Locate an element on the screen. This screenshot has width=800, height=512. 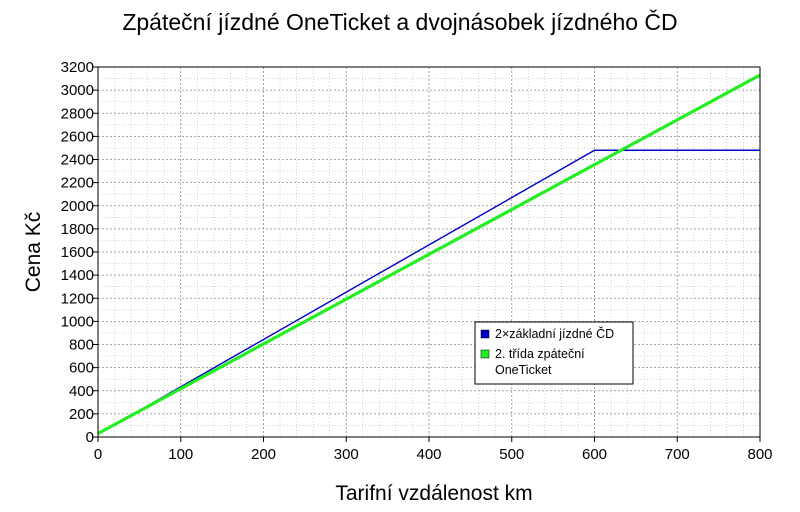
x-tick-label: 500 is located at coordinates (511, 454).